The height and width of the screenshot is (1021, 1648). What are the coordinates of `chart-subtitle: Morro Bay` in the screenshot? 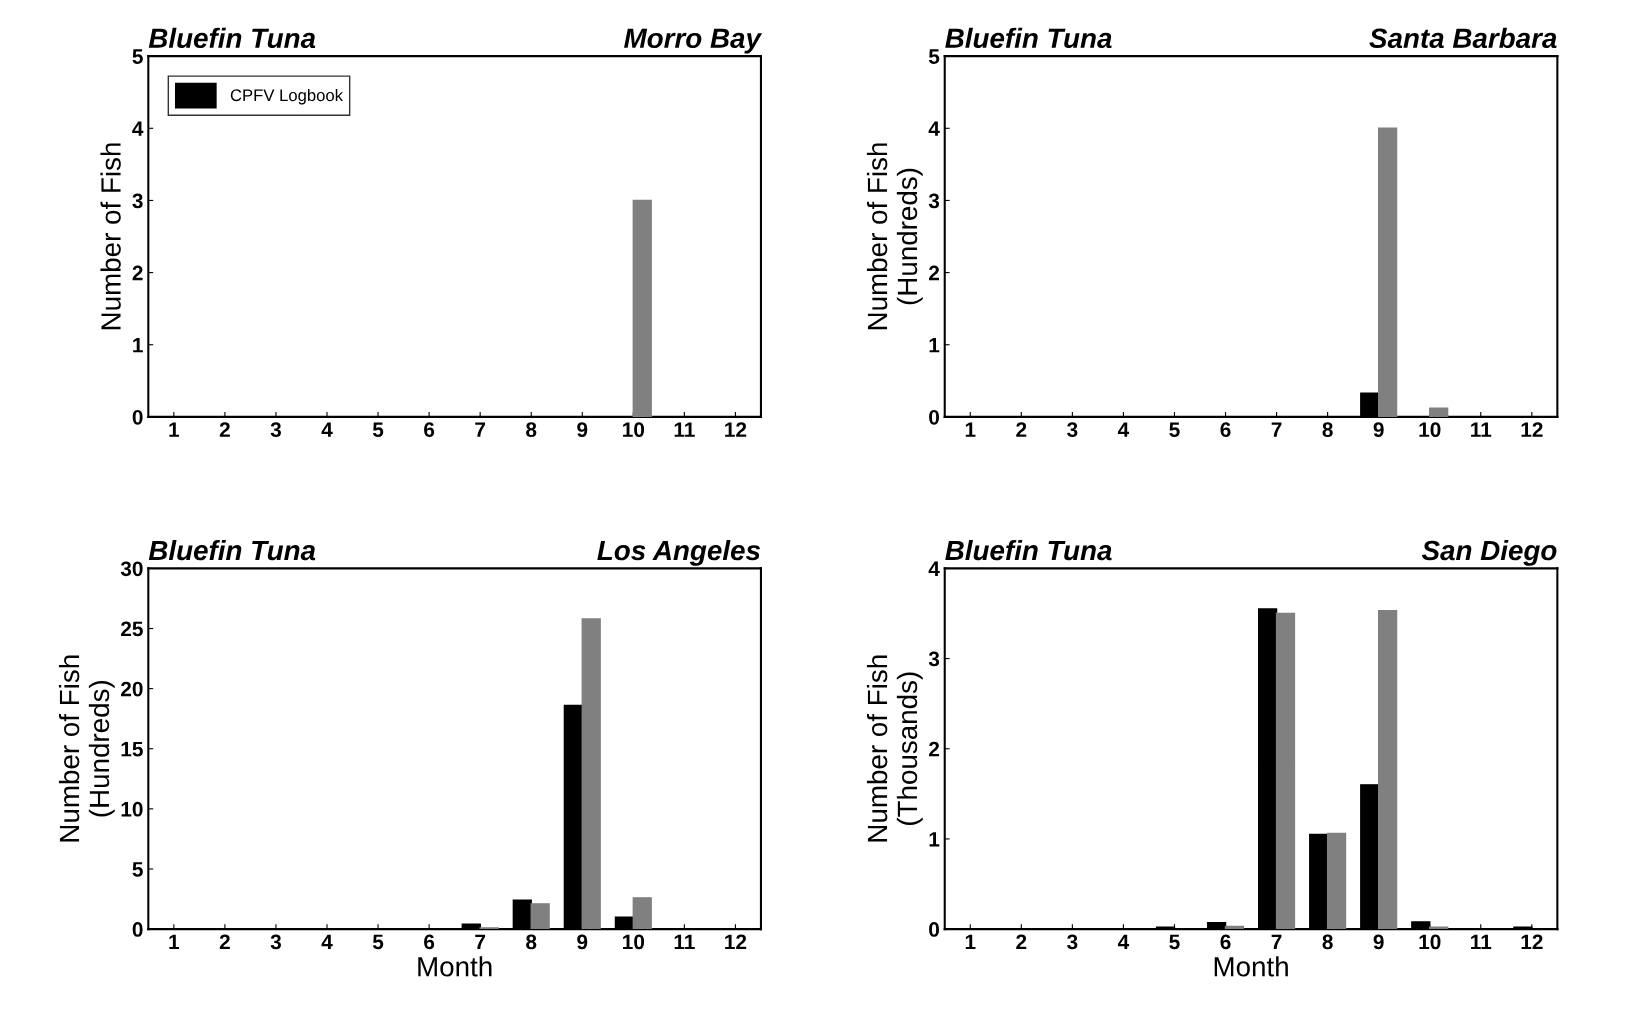 It's located at (693, 41).